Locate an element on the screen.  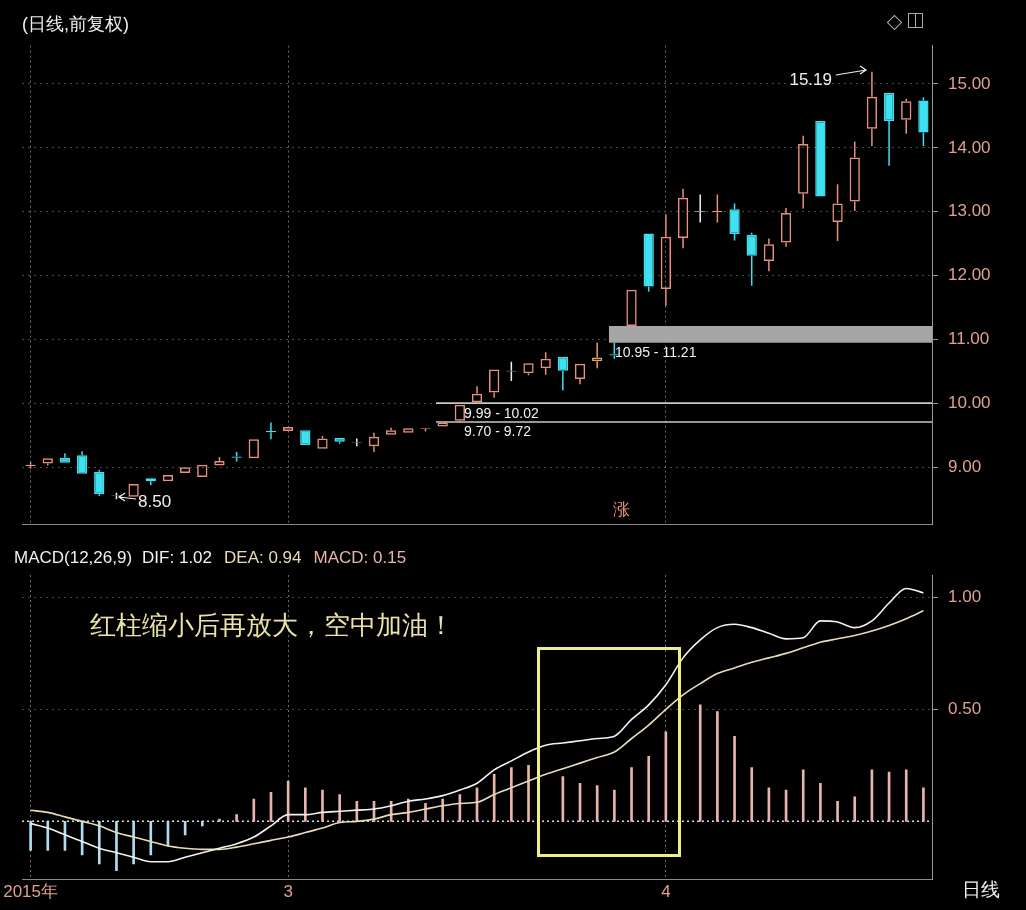
band-label: 10.95 - 11.21 is located at coordinates (655, 351).